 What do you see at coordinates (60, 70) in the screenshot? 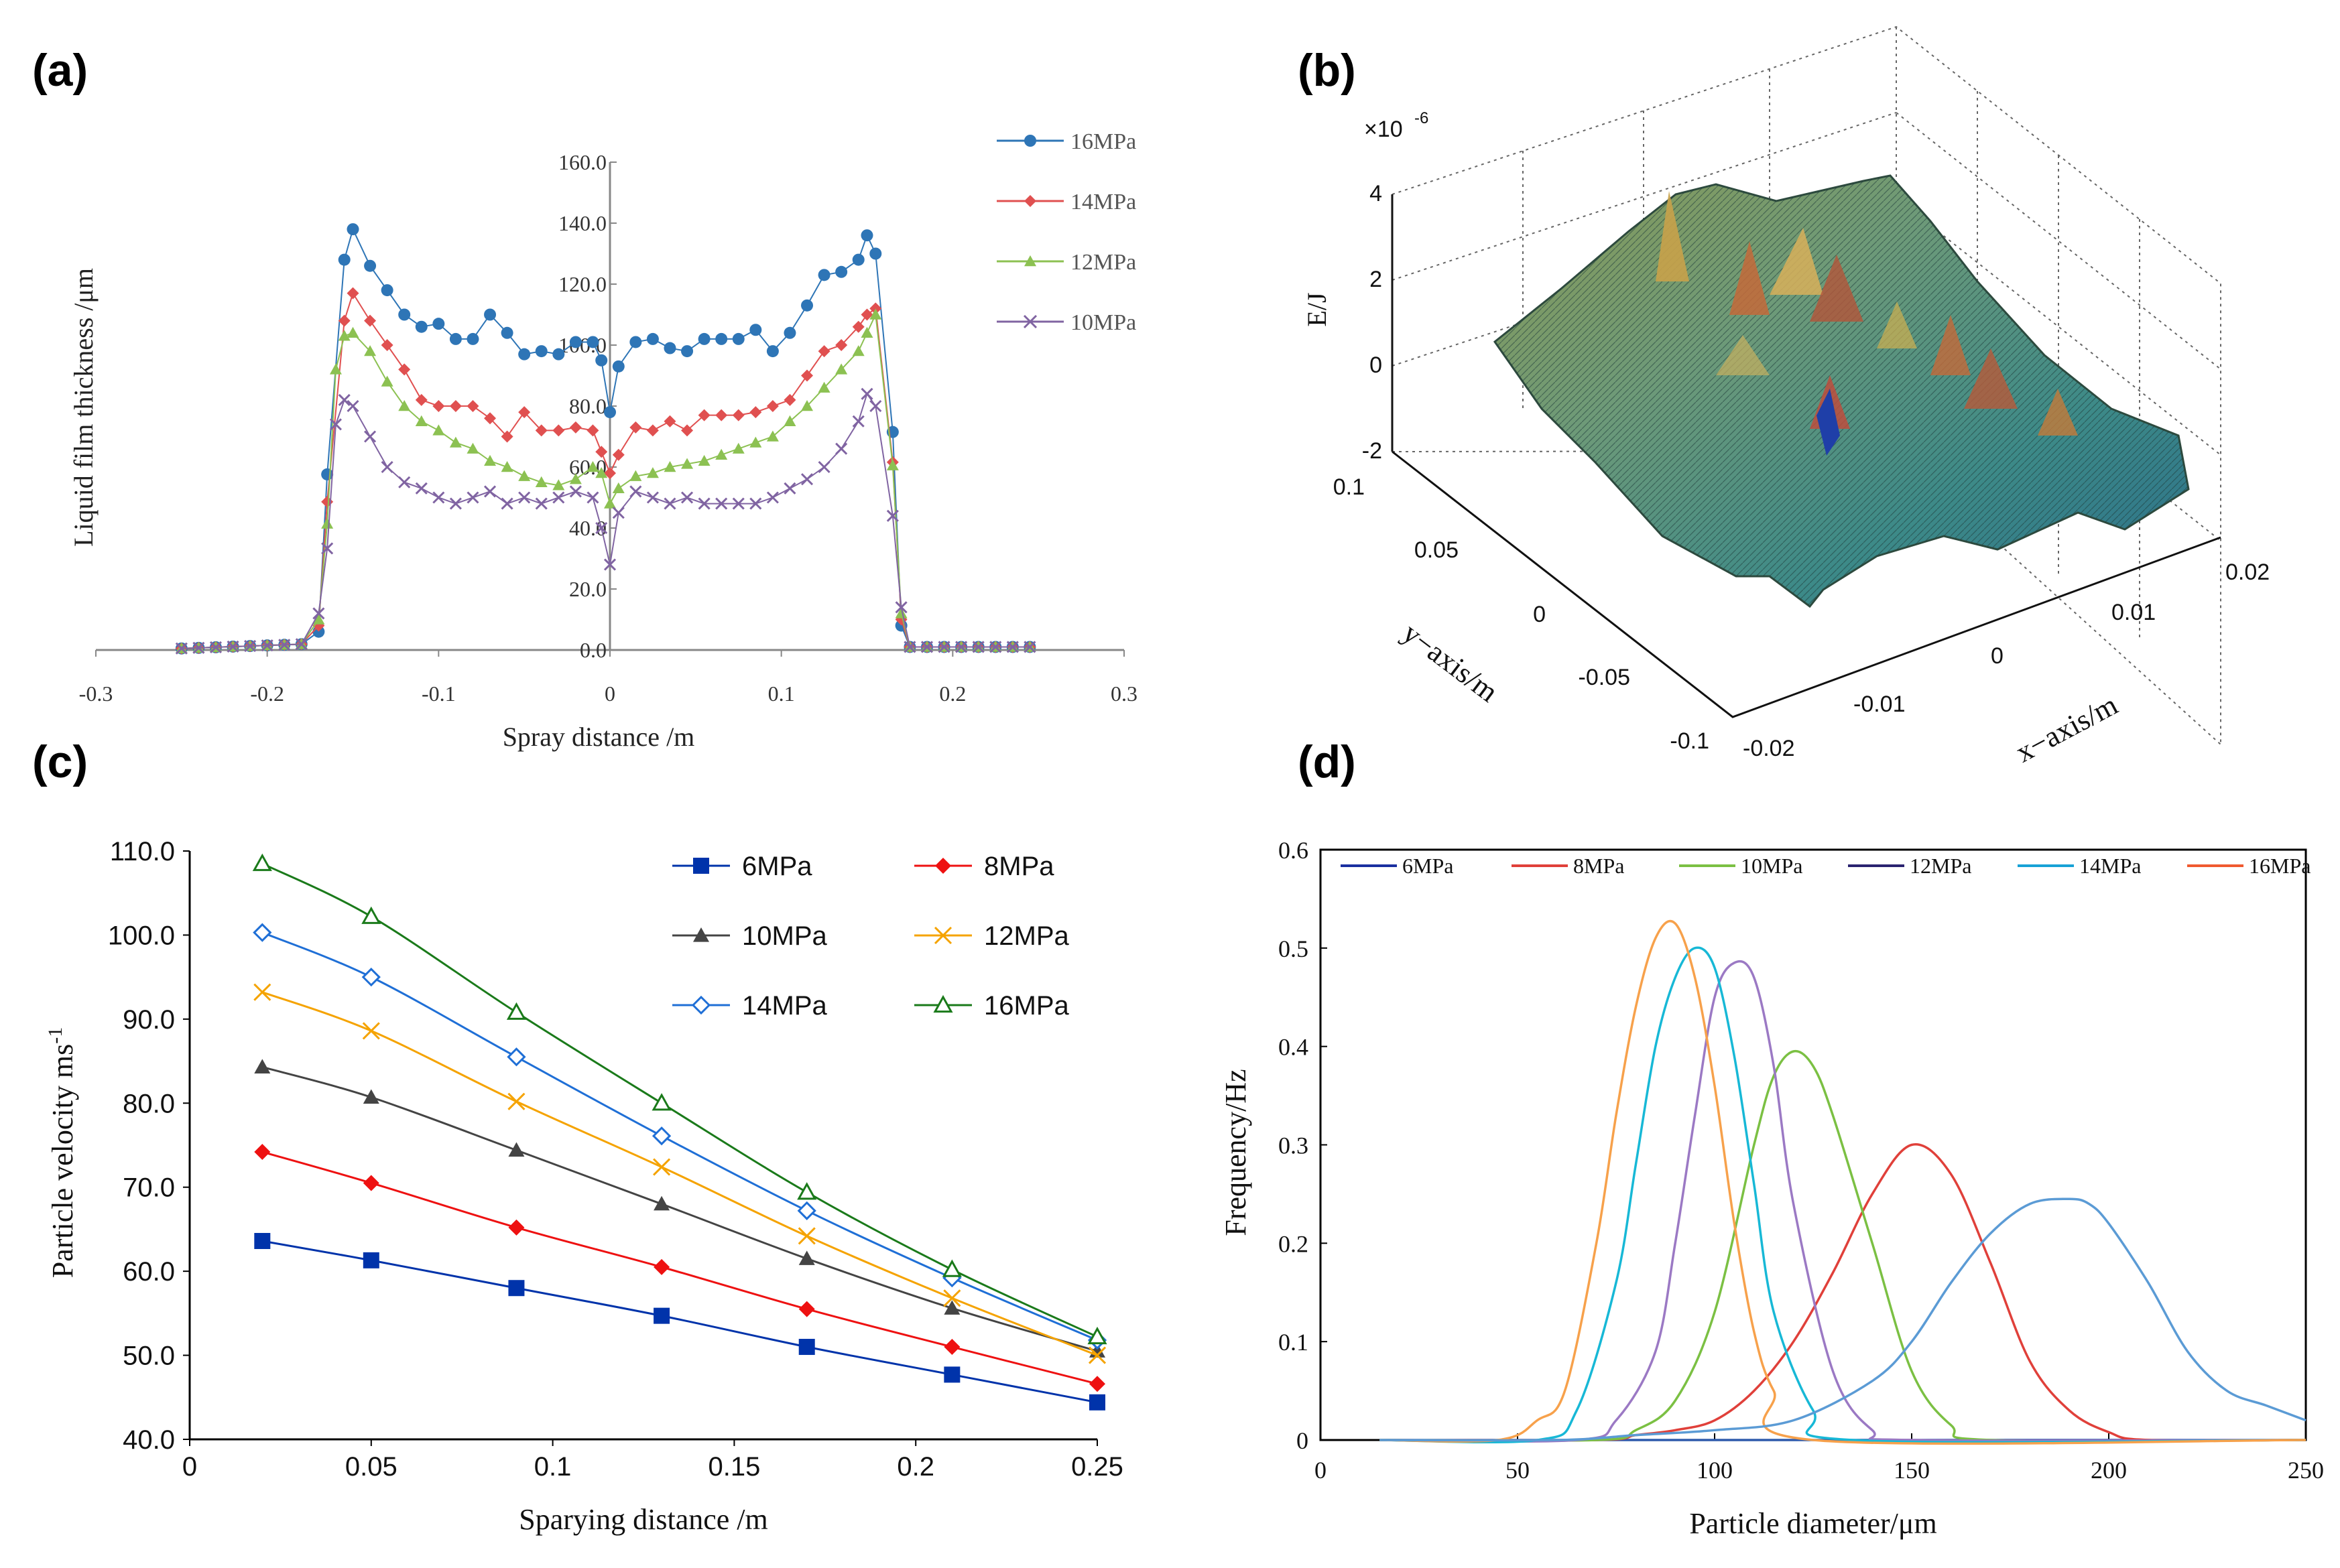
I see `panel-label-a: (a)` at bounding box center [60, 70].